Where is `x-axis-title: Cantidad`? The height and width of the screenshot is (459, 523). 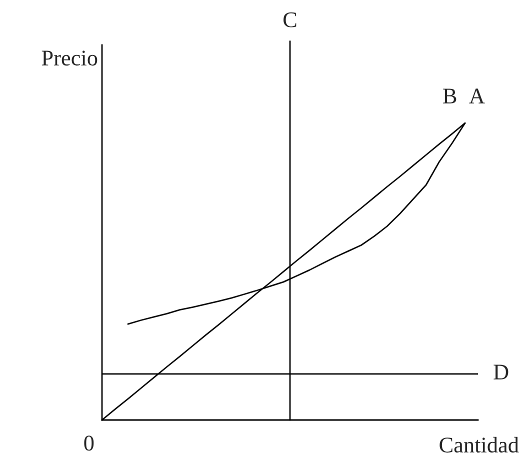
x-axis-title: Cantidad is located at coordinates (479, 444).